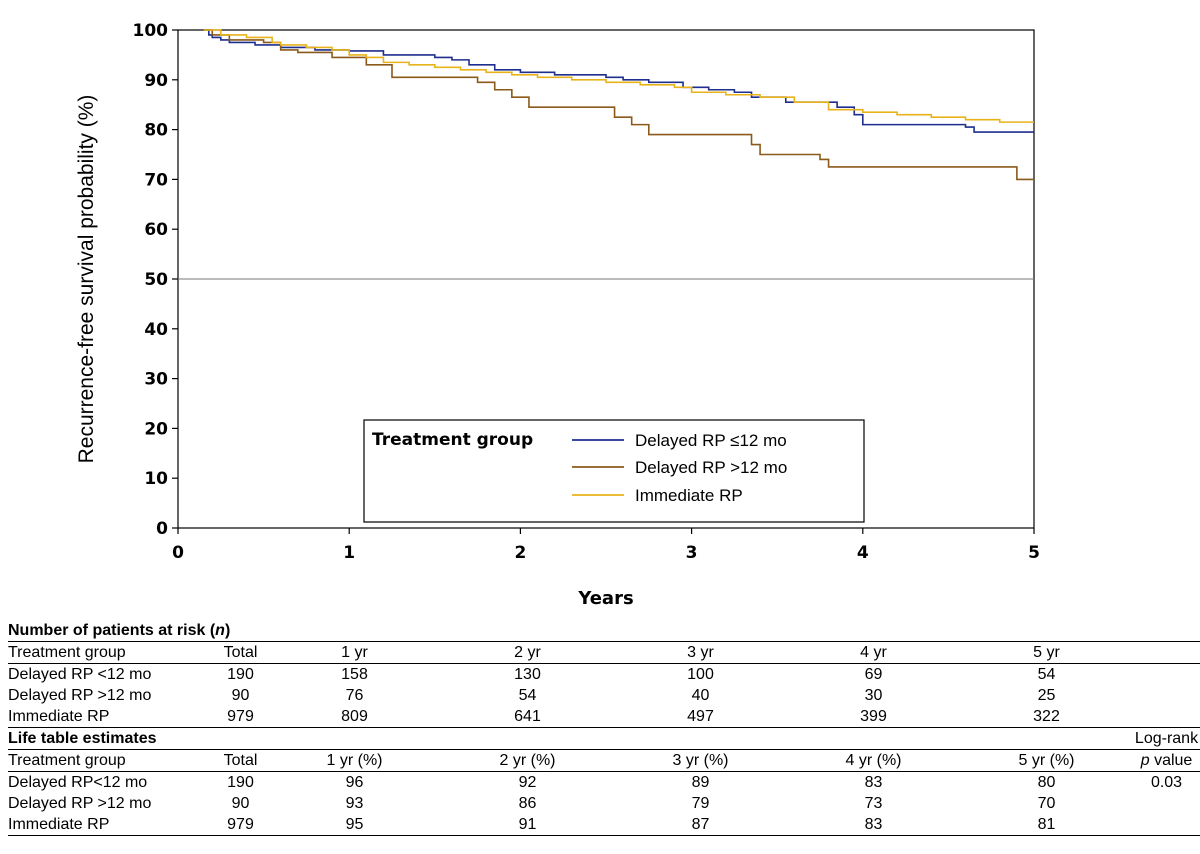 This screenshot has width=1200, height=854. Describe the element at coordinates (527, 674) in the screenshot. I see `table-cell: 130` at that location.